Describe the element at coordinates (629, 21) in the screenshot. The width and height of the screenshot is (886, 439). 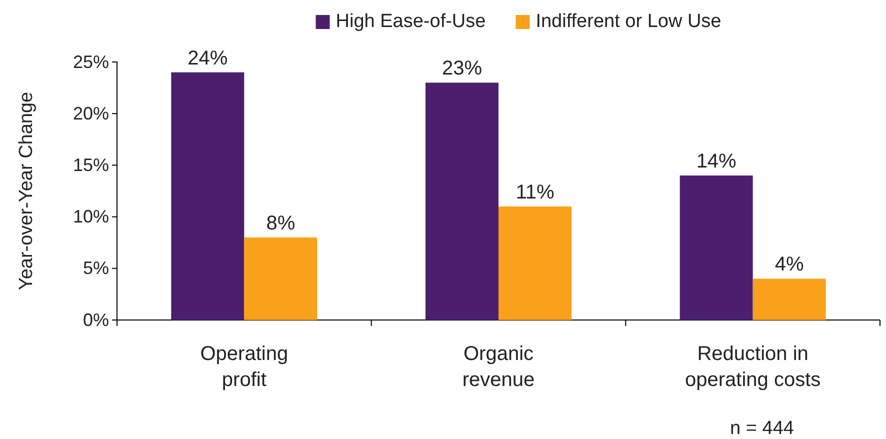
I see `legend-label: Indifferent or Low Use` at that location.